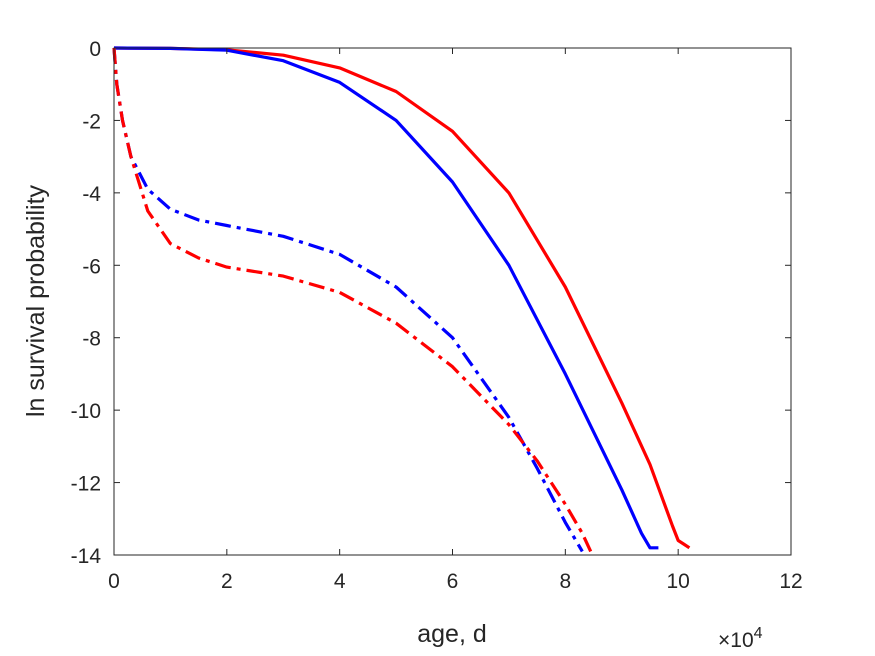  What do you see at coordinates (340, 581) in the screenshot?
I see `x-tick-label: 4` at bounding box center [340, 581].